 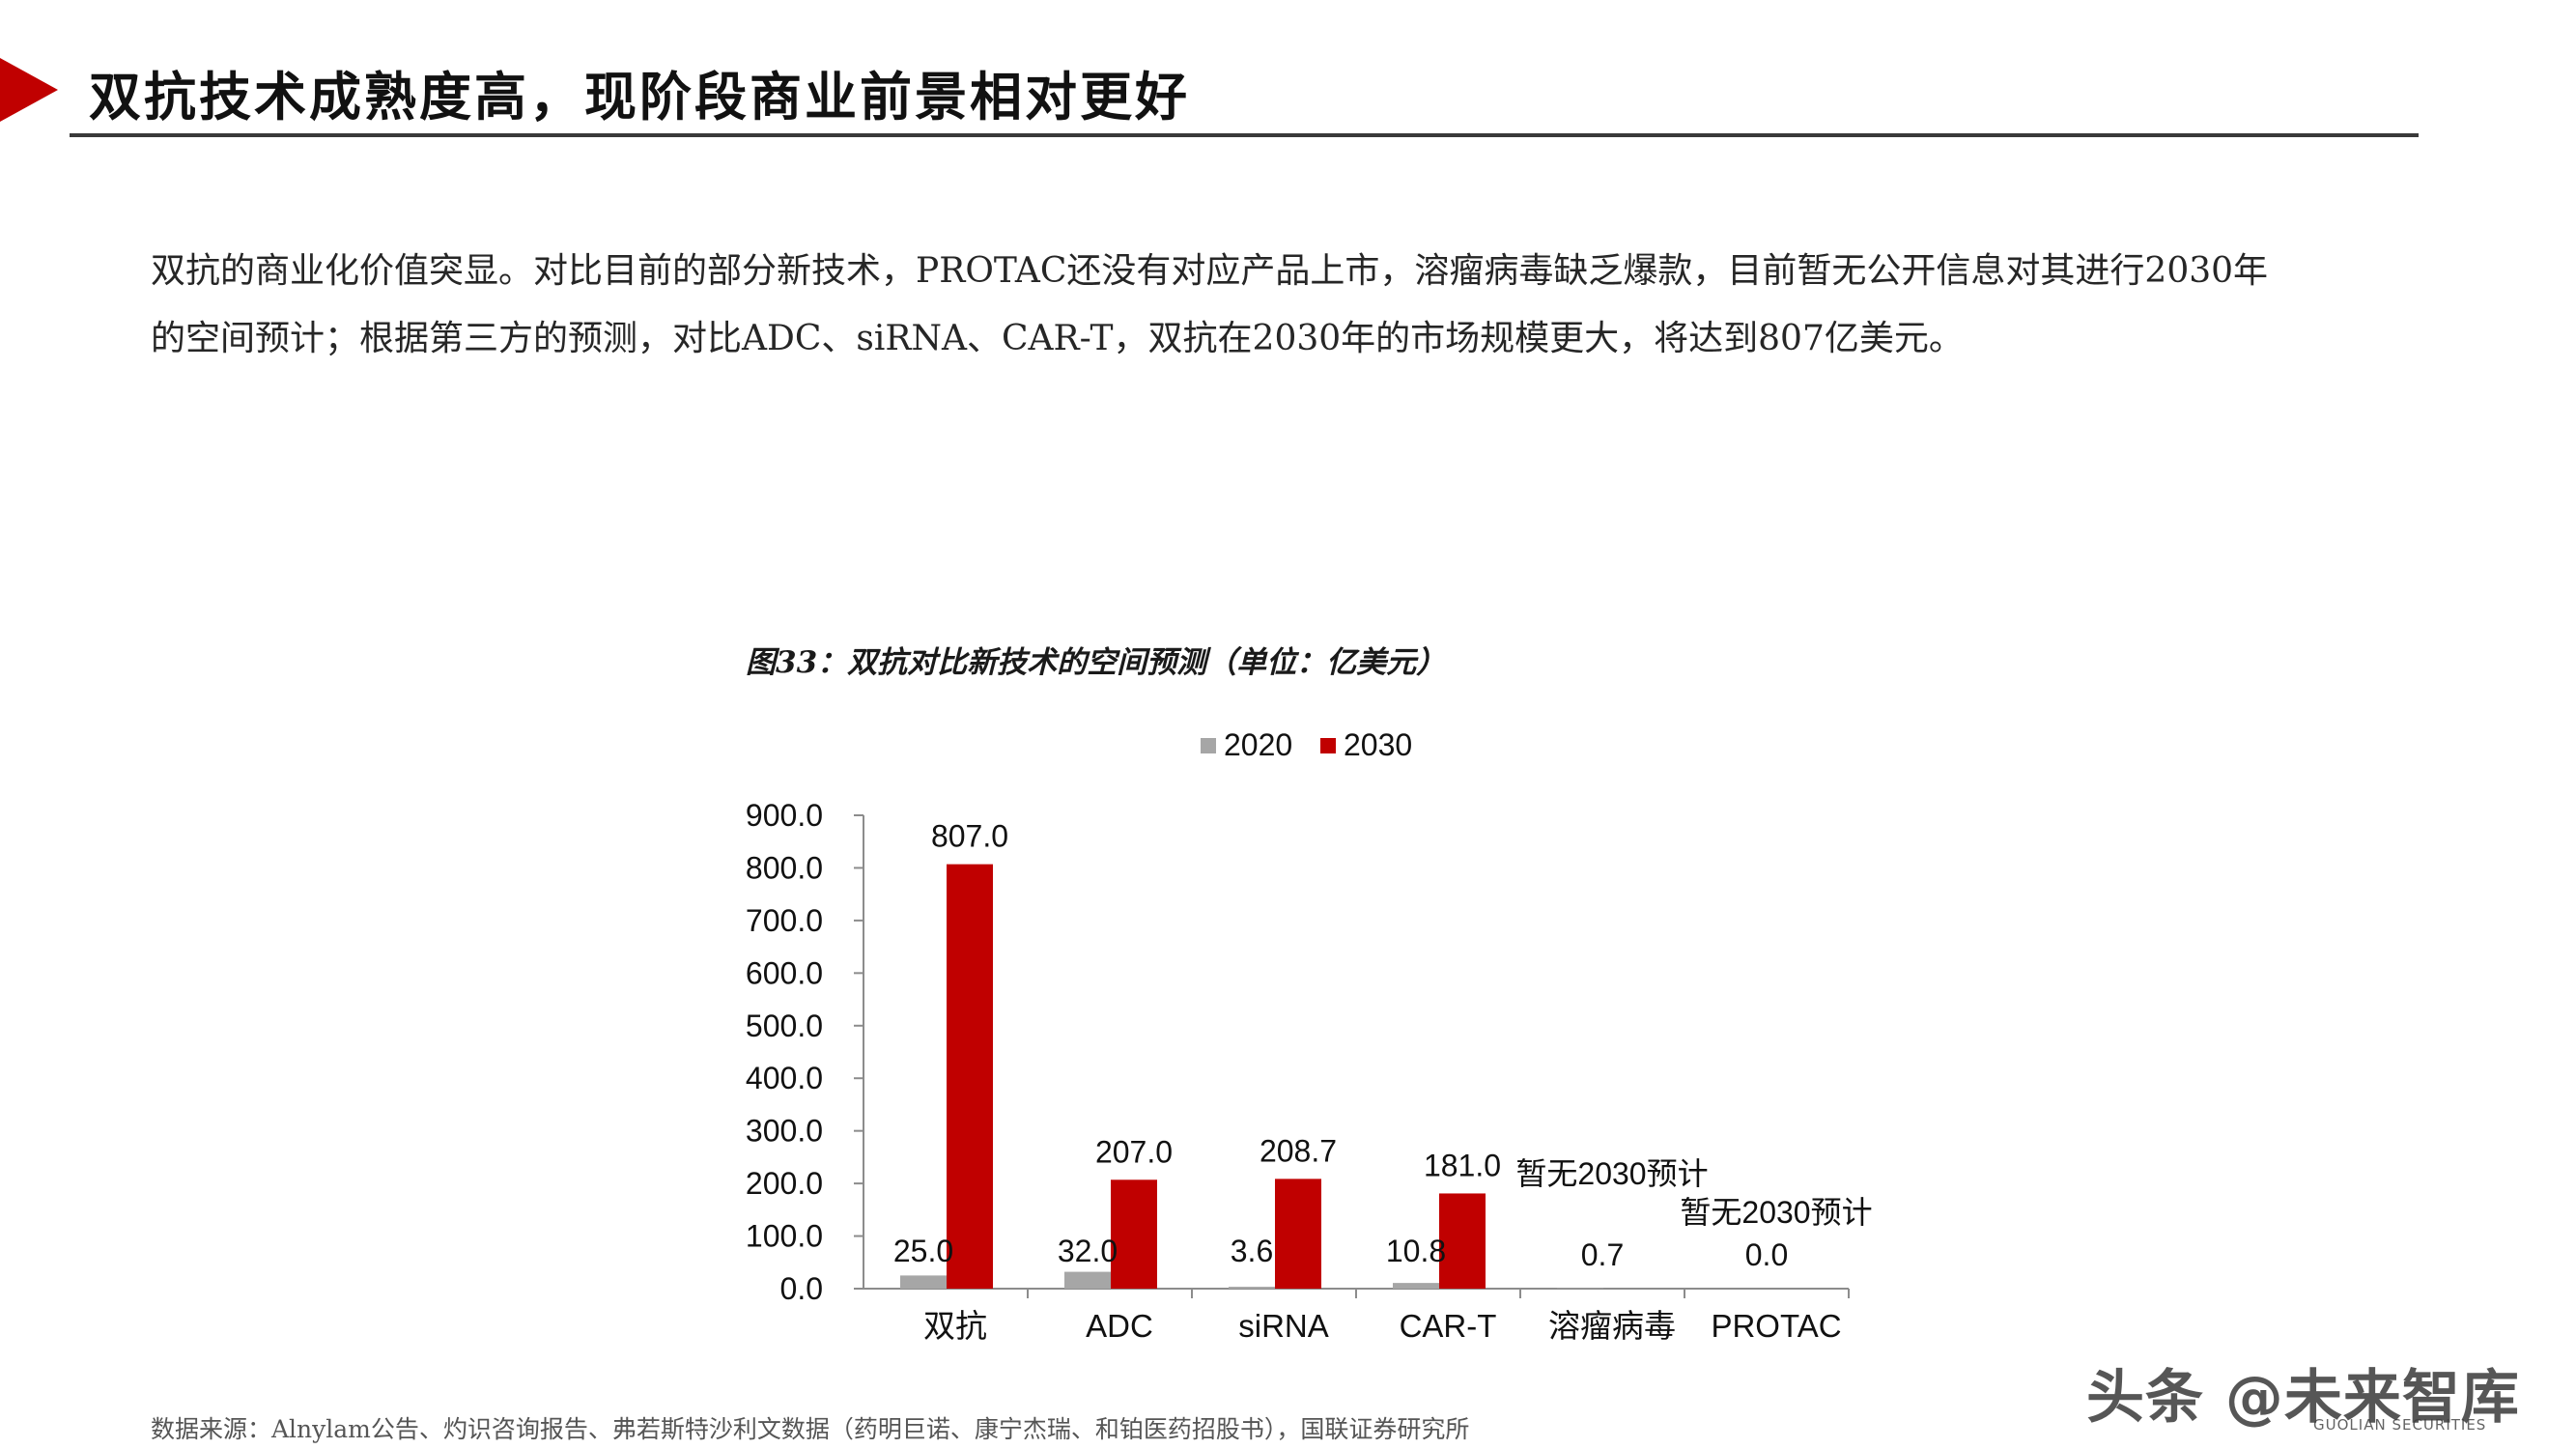 I want to click on data-label-2020: 25.0, so click(x=923, y=1251).